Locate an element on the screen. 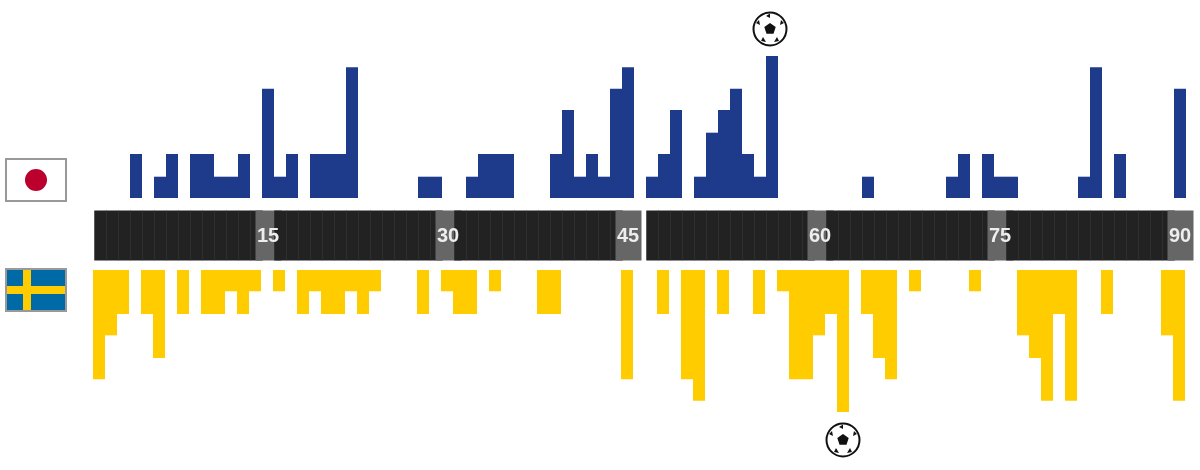 The height and width of the screenshot is (470, 1200). x-tick-label: 45 is located at coordinates (628, 234).